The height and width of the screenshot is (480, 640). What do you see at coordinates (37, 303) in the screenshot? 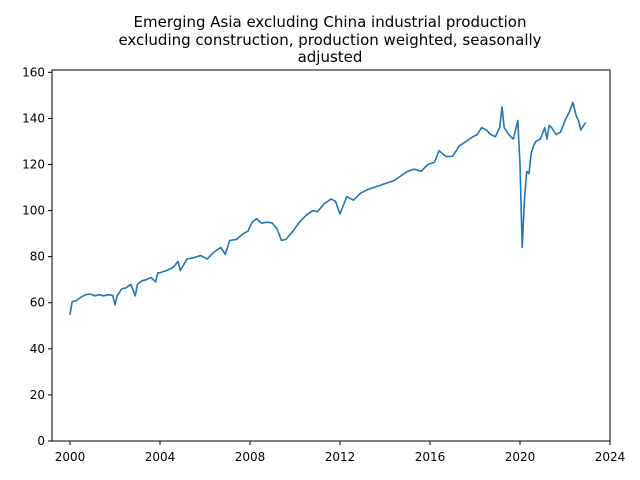
I see `y-tick-label: 60` at bounding box center [37, 303].